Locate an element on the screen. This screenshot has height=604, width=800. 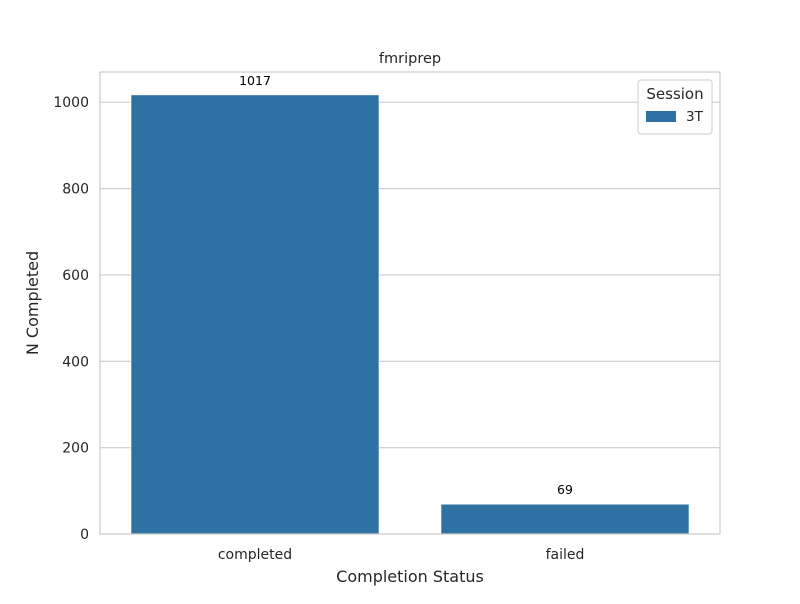
x-tick-label-failed: failed is located at coordinates (565, 555).